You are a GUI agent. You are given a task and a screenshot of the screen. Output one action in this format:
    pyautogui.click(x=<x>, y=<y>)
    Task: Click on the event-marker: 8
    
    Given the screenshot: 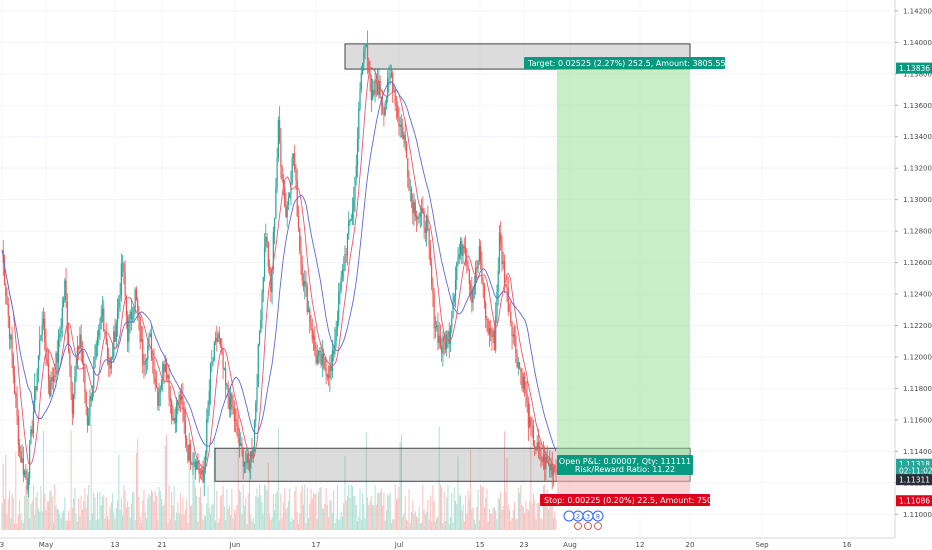 What is the action you would take?
    pyautogui.click(x=598, y=520)
    